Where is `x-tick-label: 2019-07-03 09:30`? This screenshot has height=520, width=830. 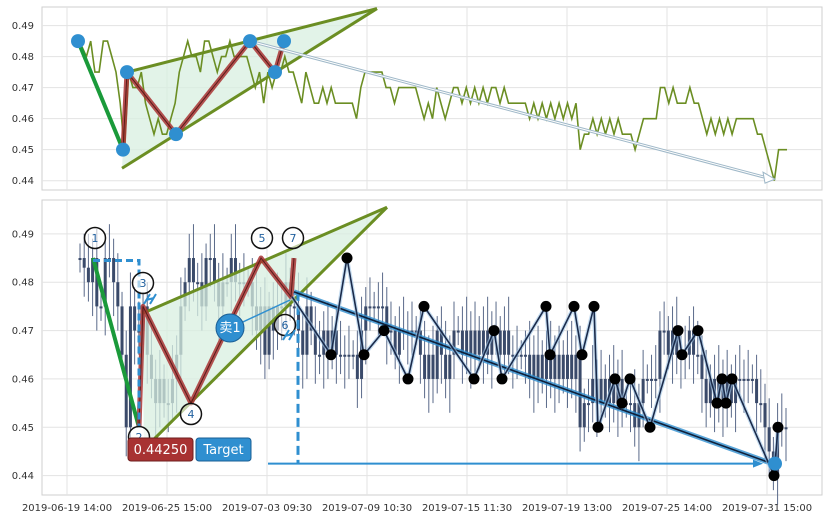
x-tick-label: 2019-07-03 09:30 is located at coordinates (267, 508).